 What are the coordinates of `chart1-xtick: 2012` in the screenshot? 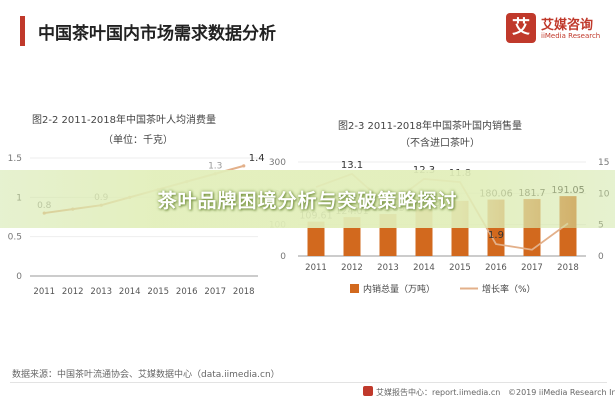 It's located at (73, 292).